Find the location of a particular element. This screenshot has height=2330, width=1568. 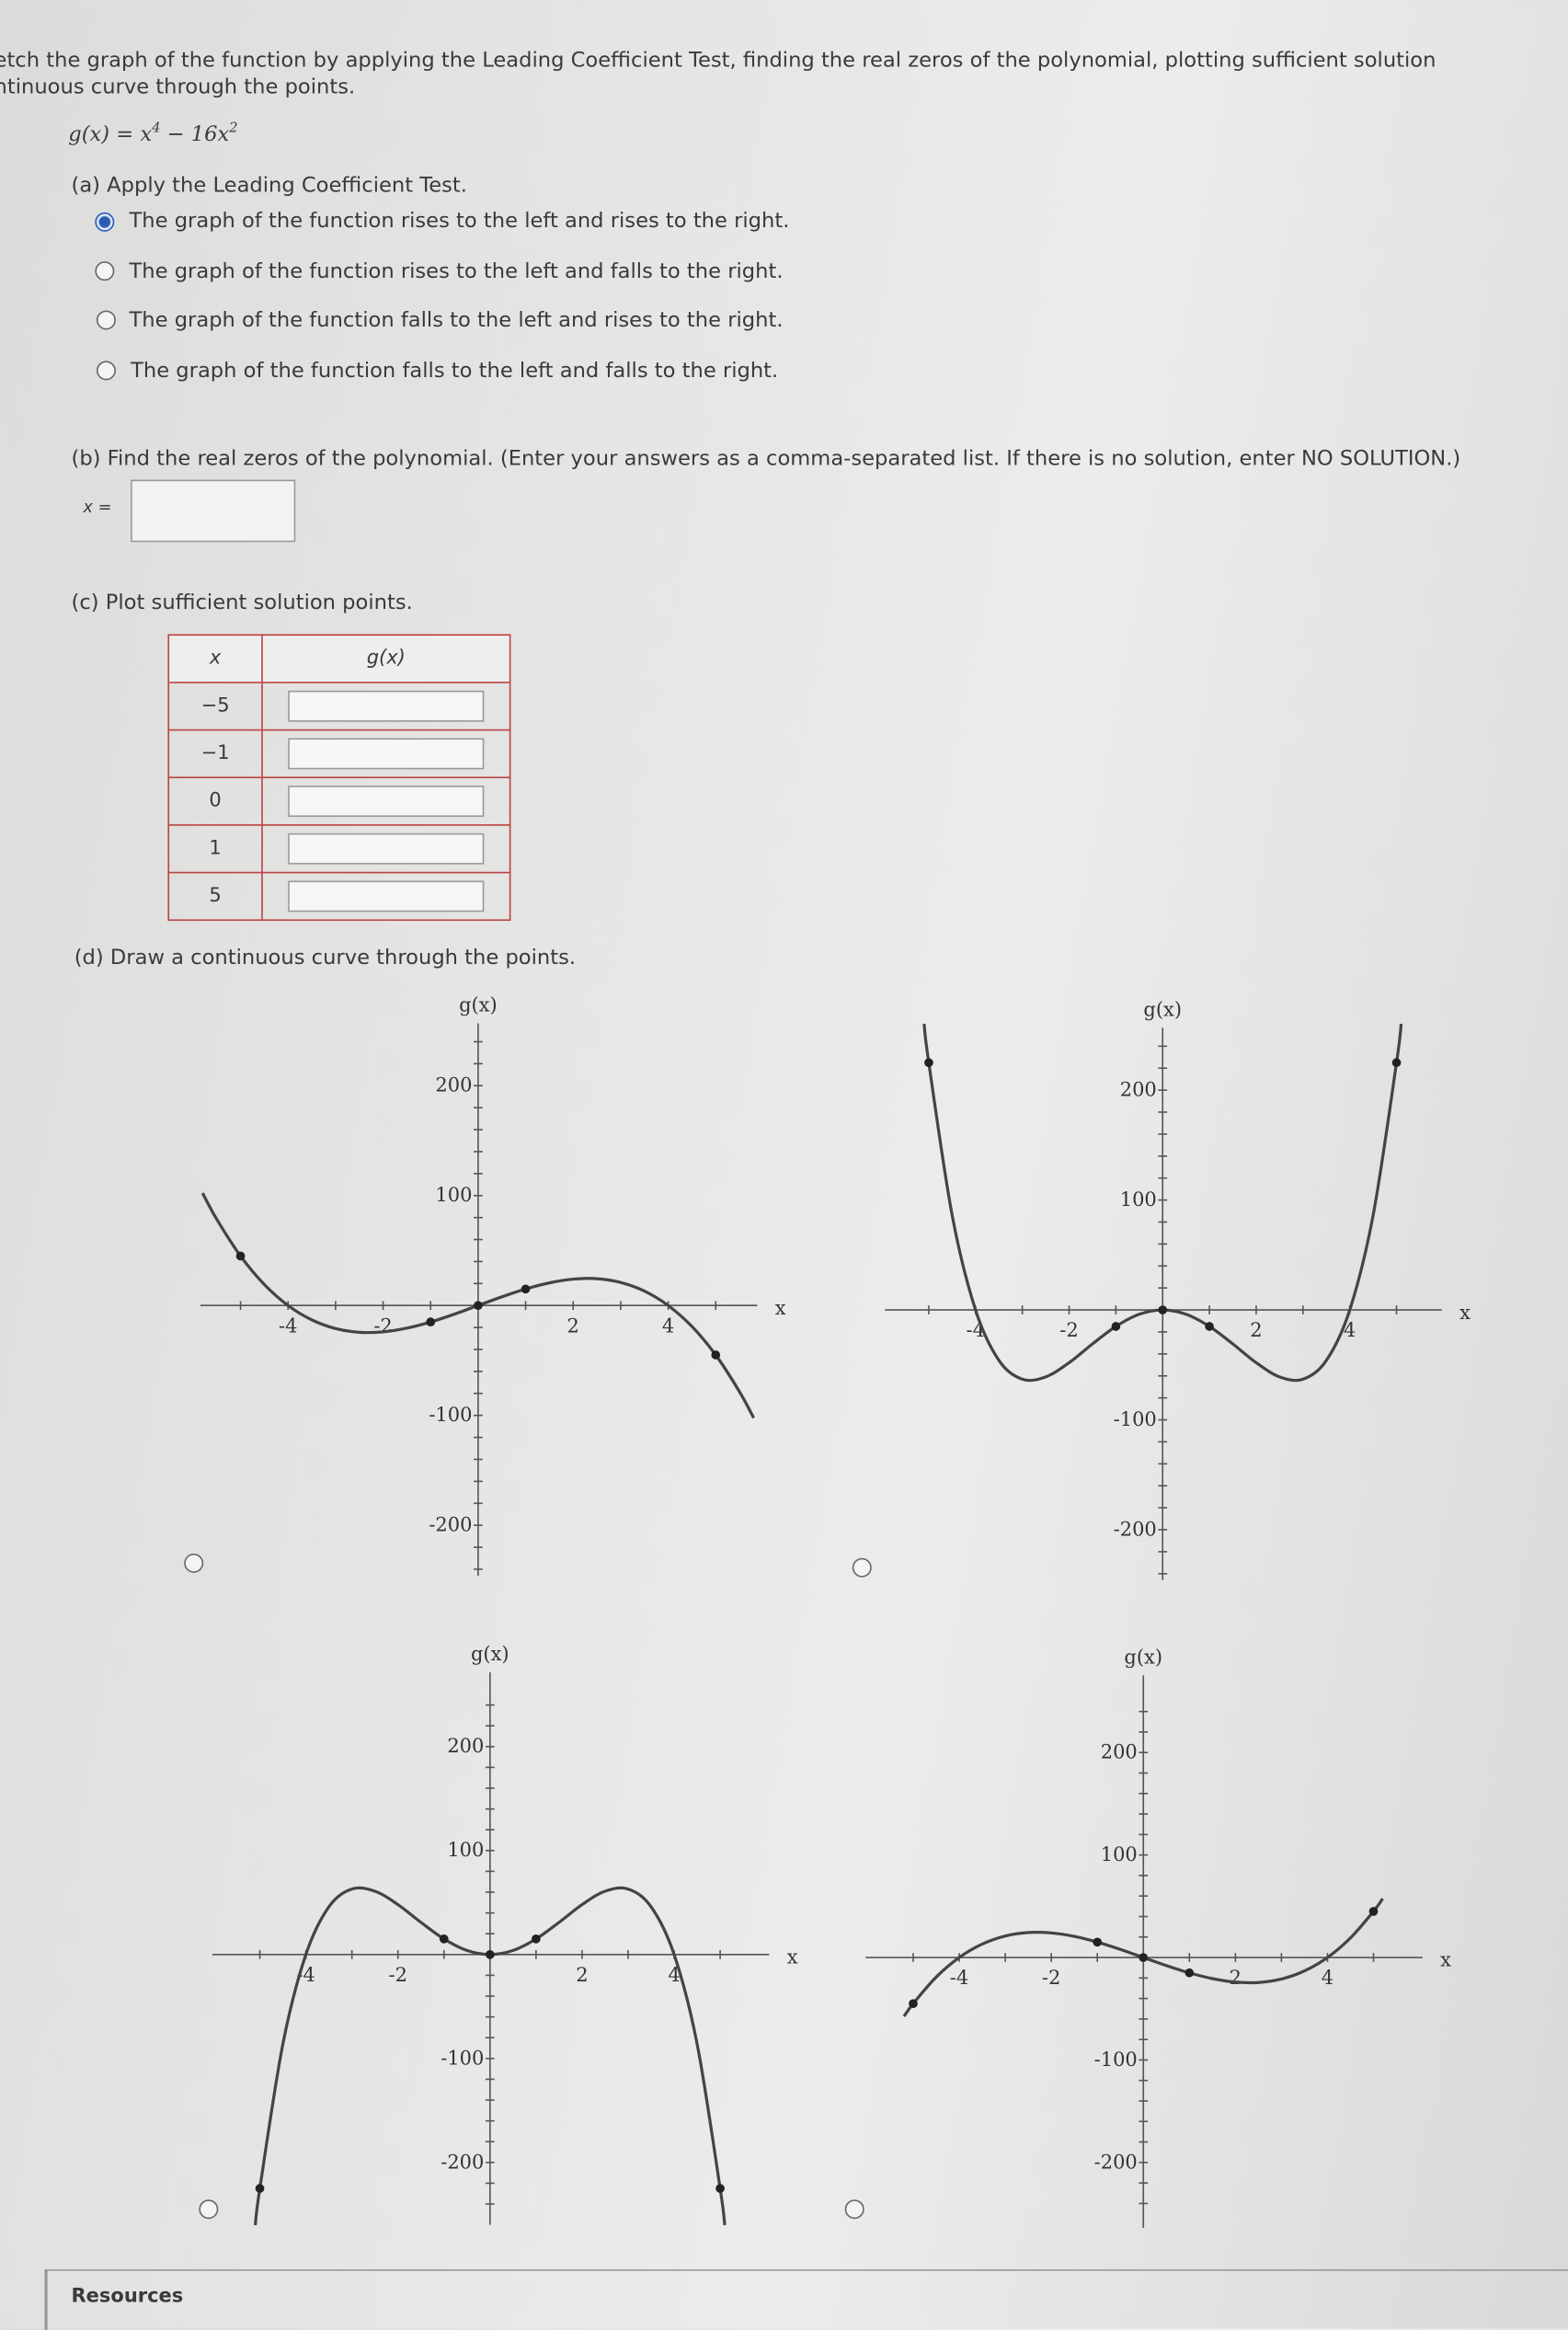

part-c-label: (c) Plot sufficient solution points. is located at coordinates (242, 603).